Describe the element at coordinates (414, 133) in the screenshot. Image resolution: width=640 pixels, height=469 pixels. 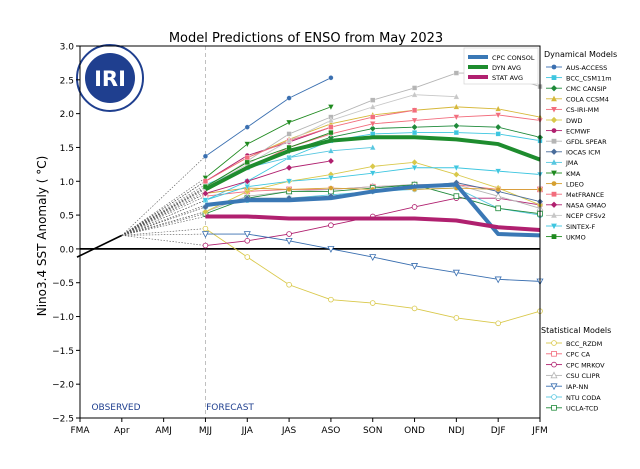
I see `data-point-bcc-csm11m` at that location.